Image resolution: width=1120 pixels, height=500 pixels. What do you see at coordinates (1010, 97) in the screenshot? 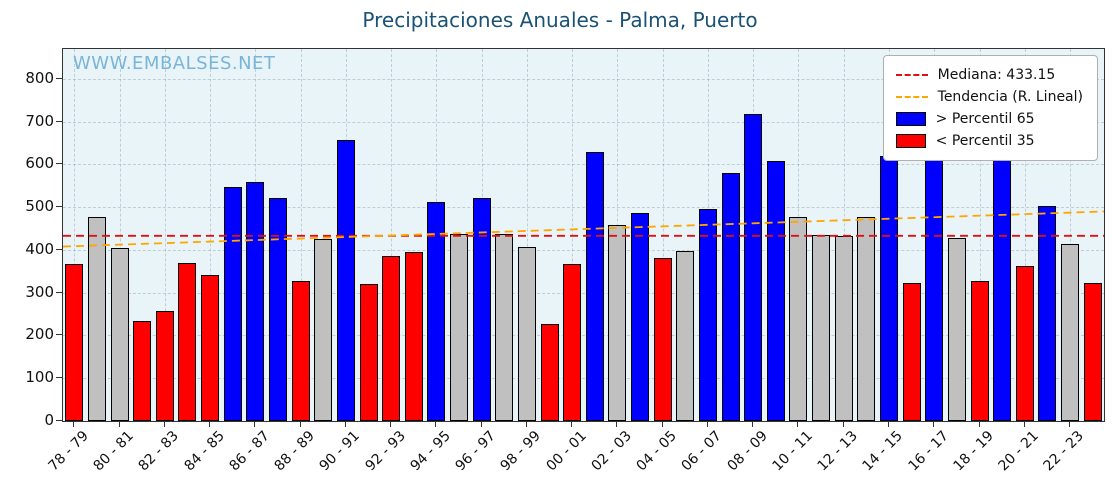
I see `legend-trend-label: Tendencia (R. Lineal)` at bounding box center [1010, 97].